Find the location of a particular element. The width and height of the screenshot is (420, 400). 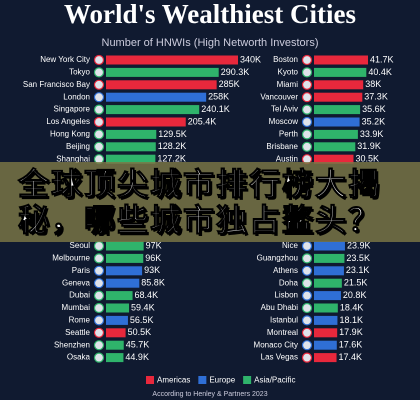

value-label: 290.3K is located at coordinates (235, 72).